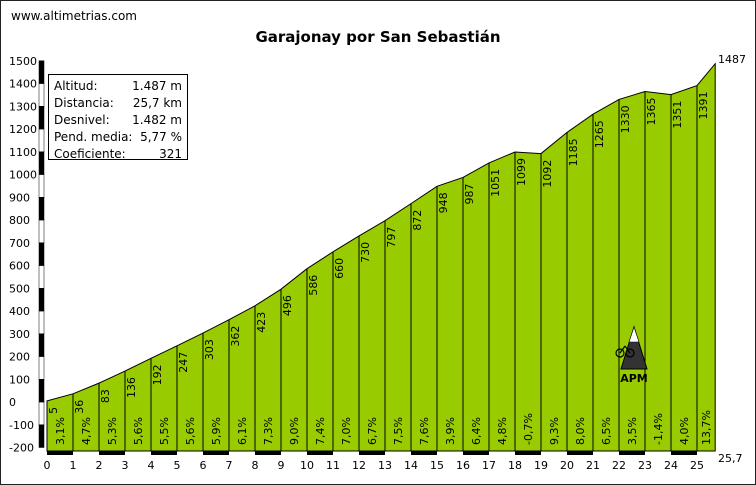  I want to click on x-tick-label: 23, so click(645, 465).